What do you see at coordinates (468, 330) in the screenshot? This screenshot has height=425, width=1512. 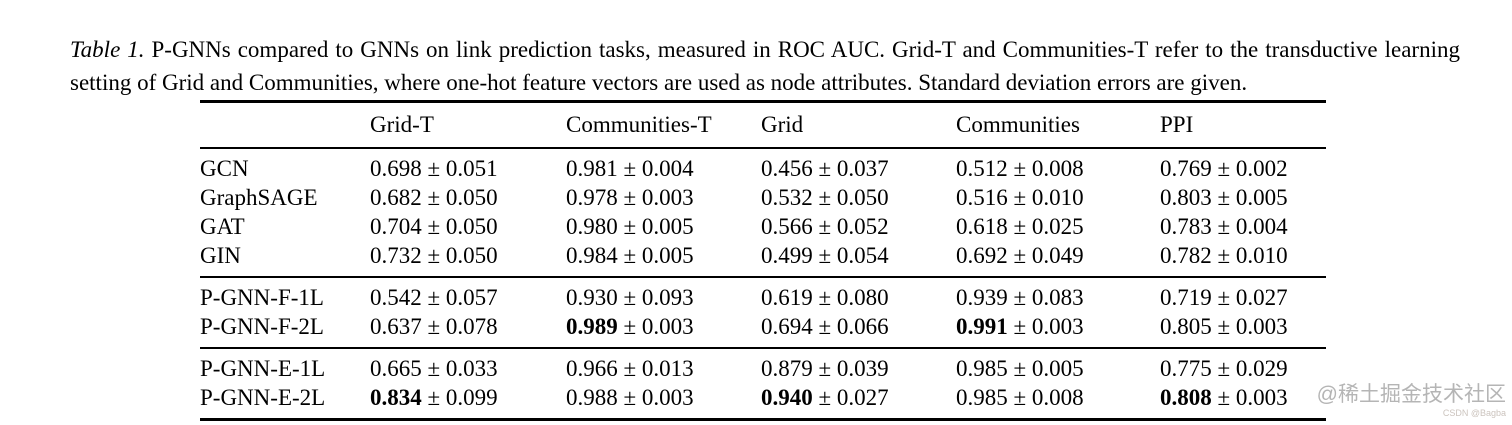 I see `result-cell: 0.637 ± 0.078` at bounding box center [468, 330].